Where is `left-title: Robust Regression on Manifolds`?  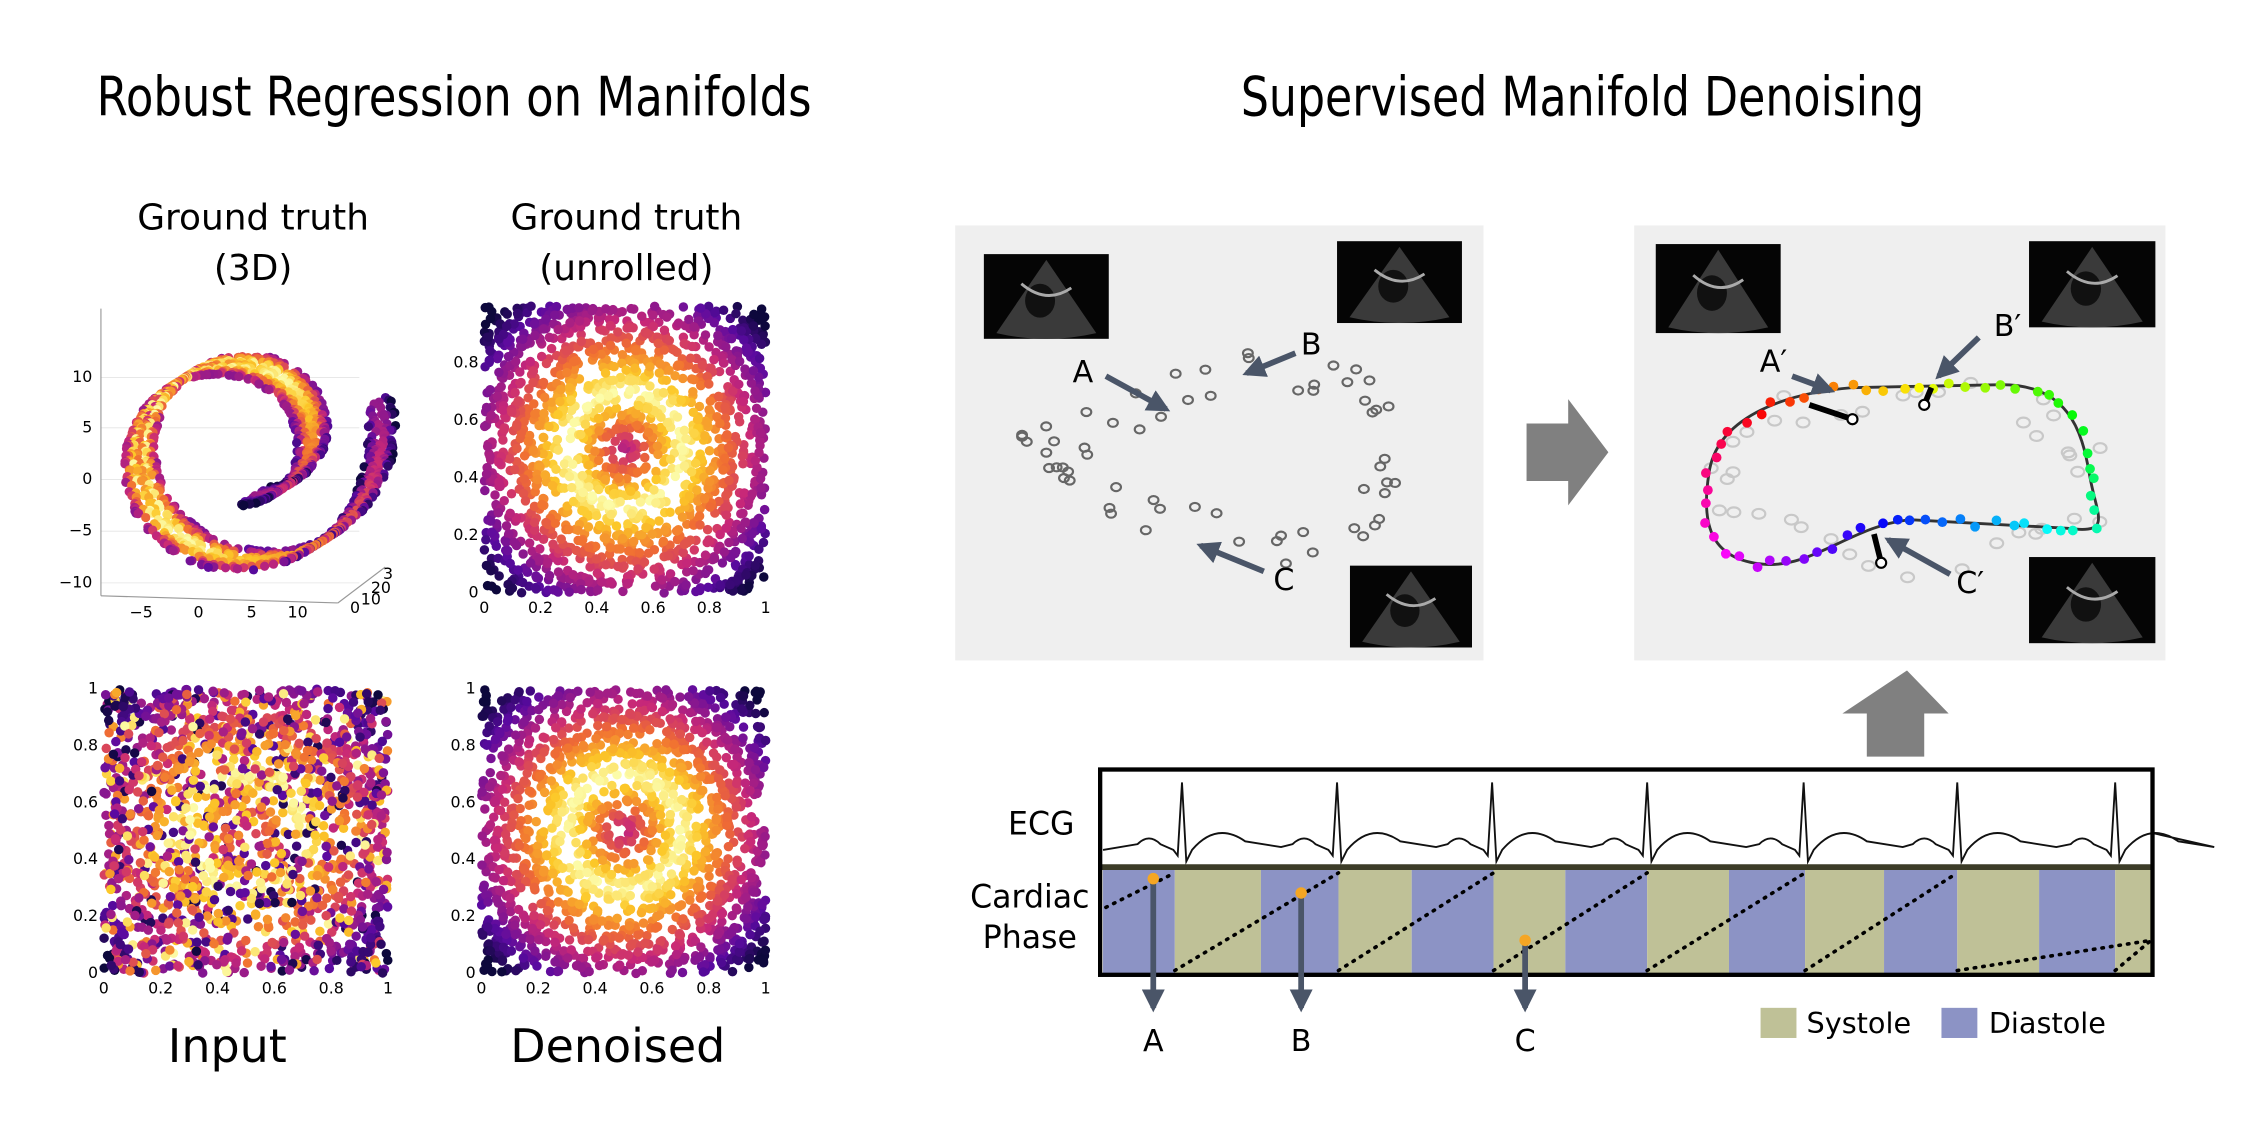
left-title: Robust Regression on Manifolds is located at coordinates (454, 97).